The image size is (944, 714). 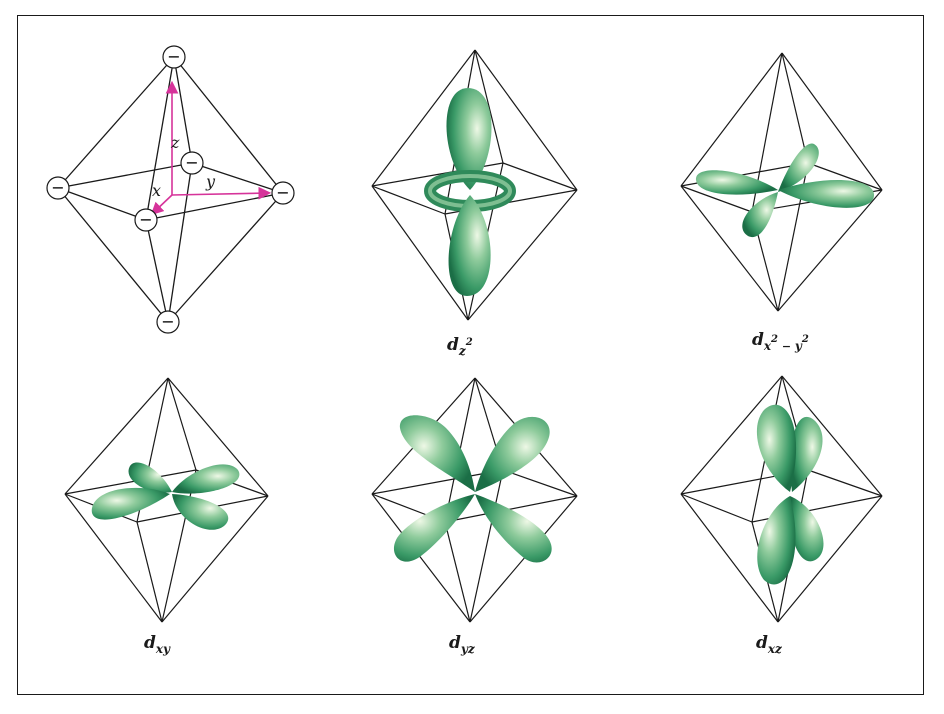 What do you see at coordinates (780, 341) in the screenshot?
I see `label-dx2-y2: dx2 − y2` at bounding box center [780, 341].